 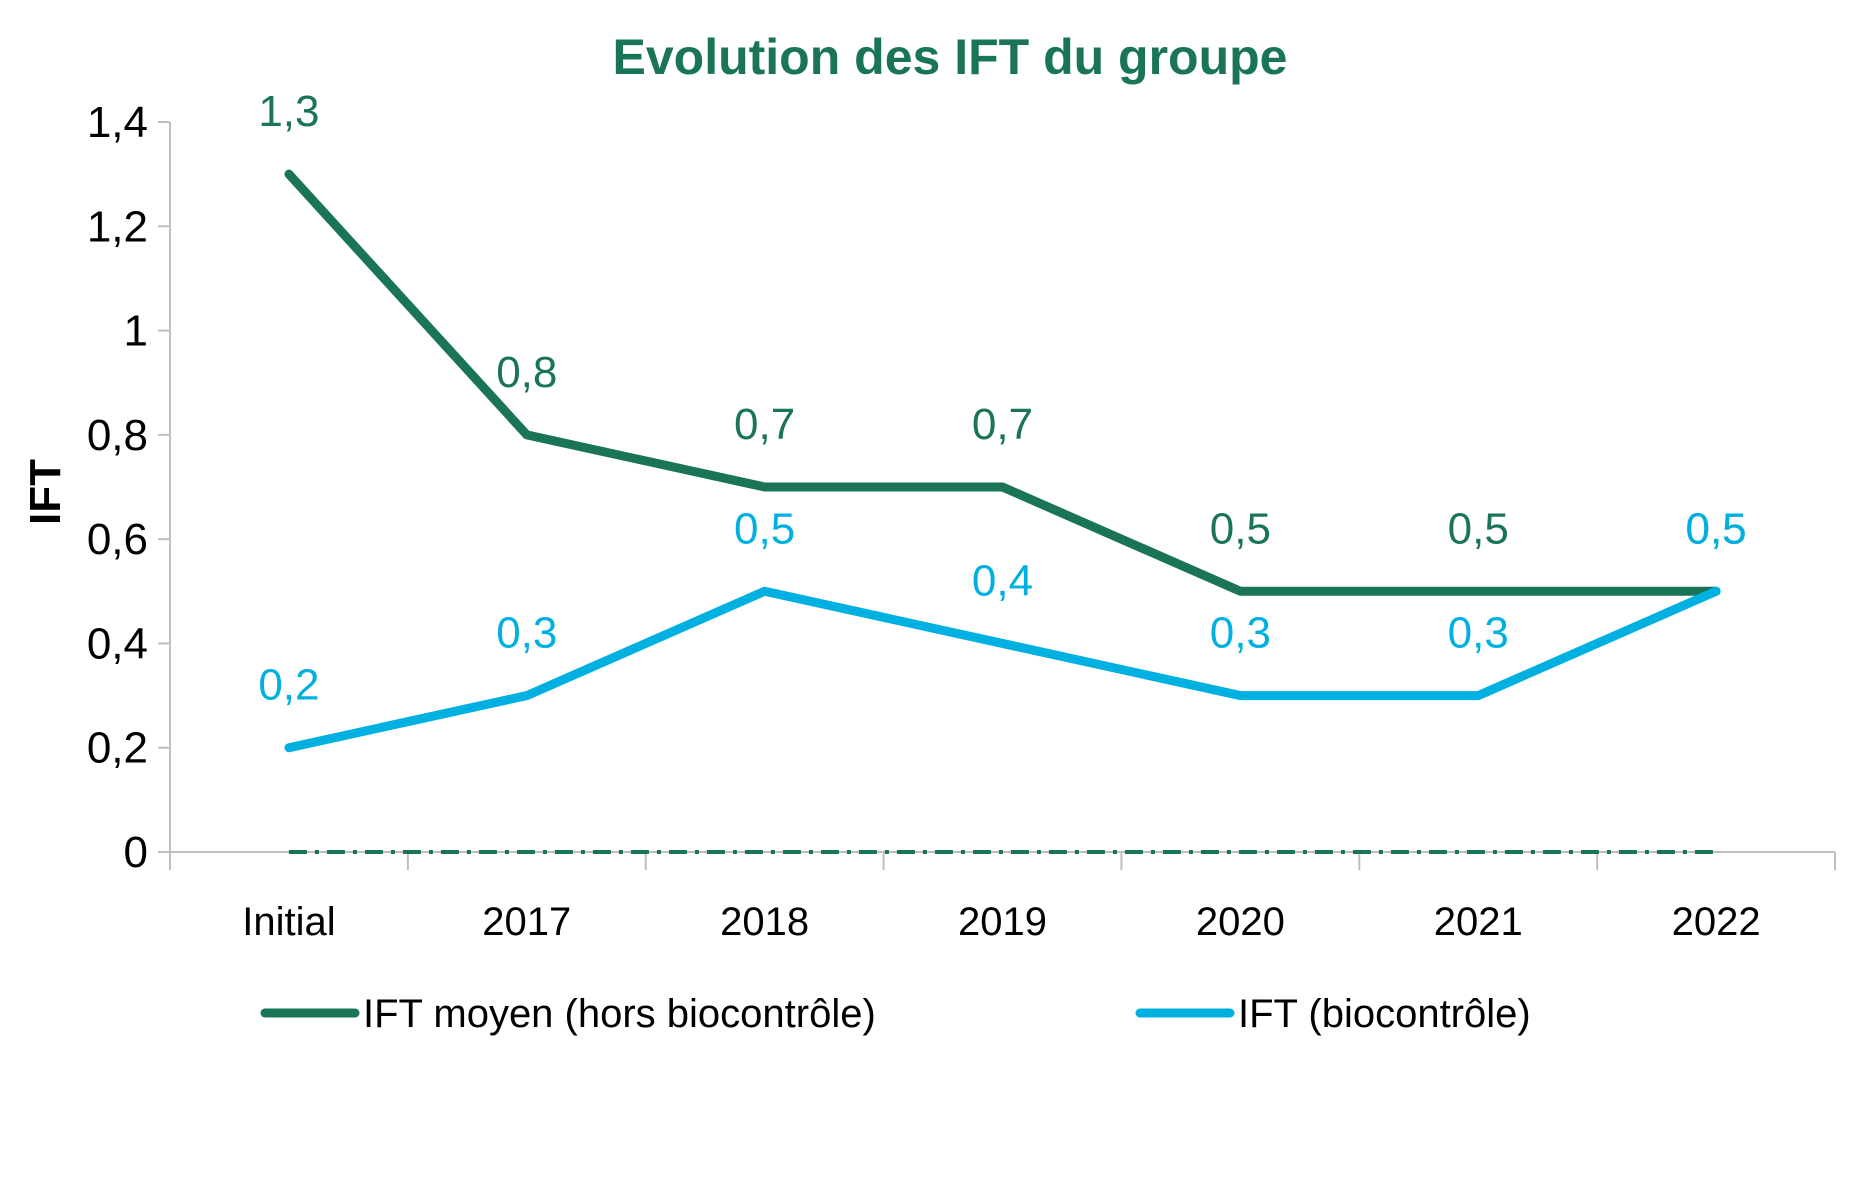 I want to click on x-tick-label: 2018, so click(x=764, y=922).